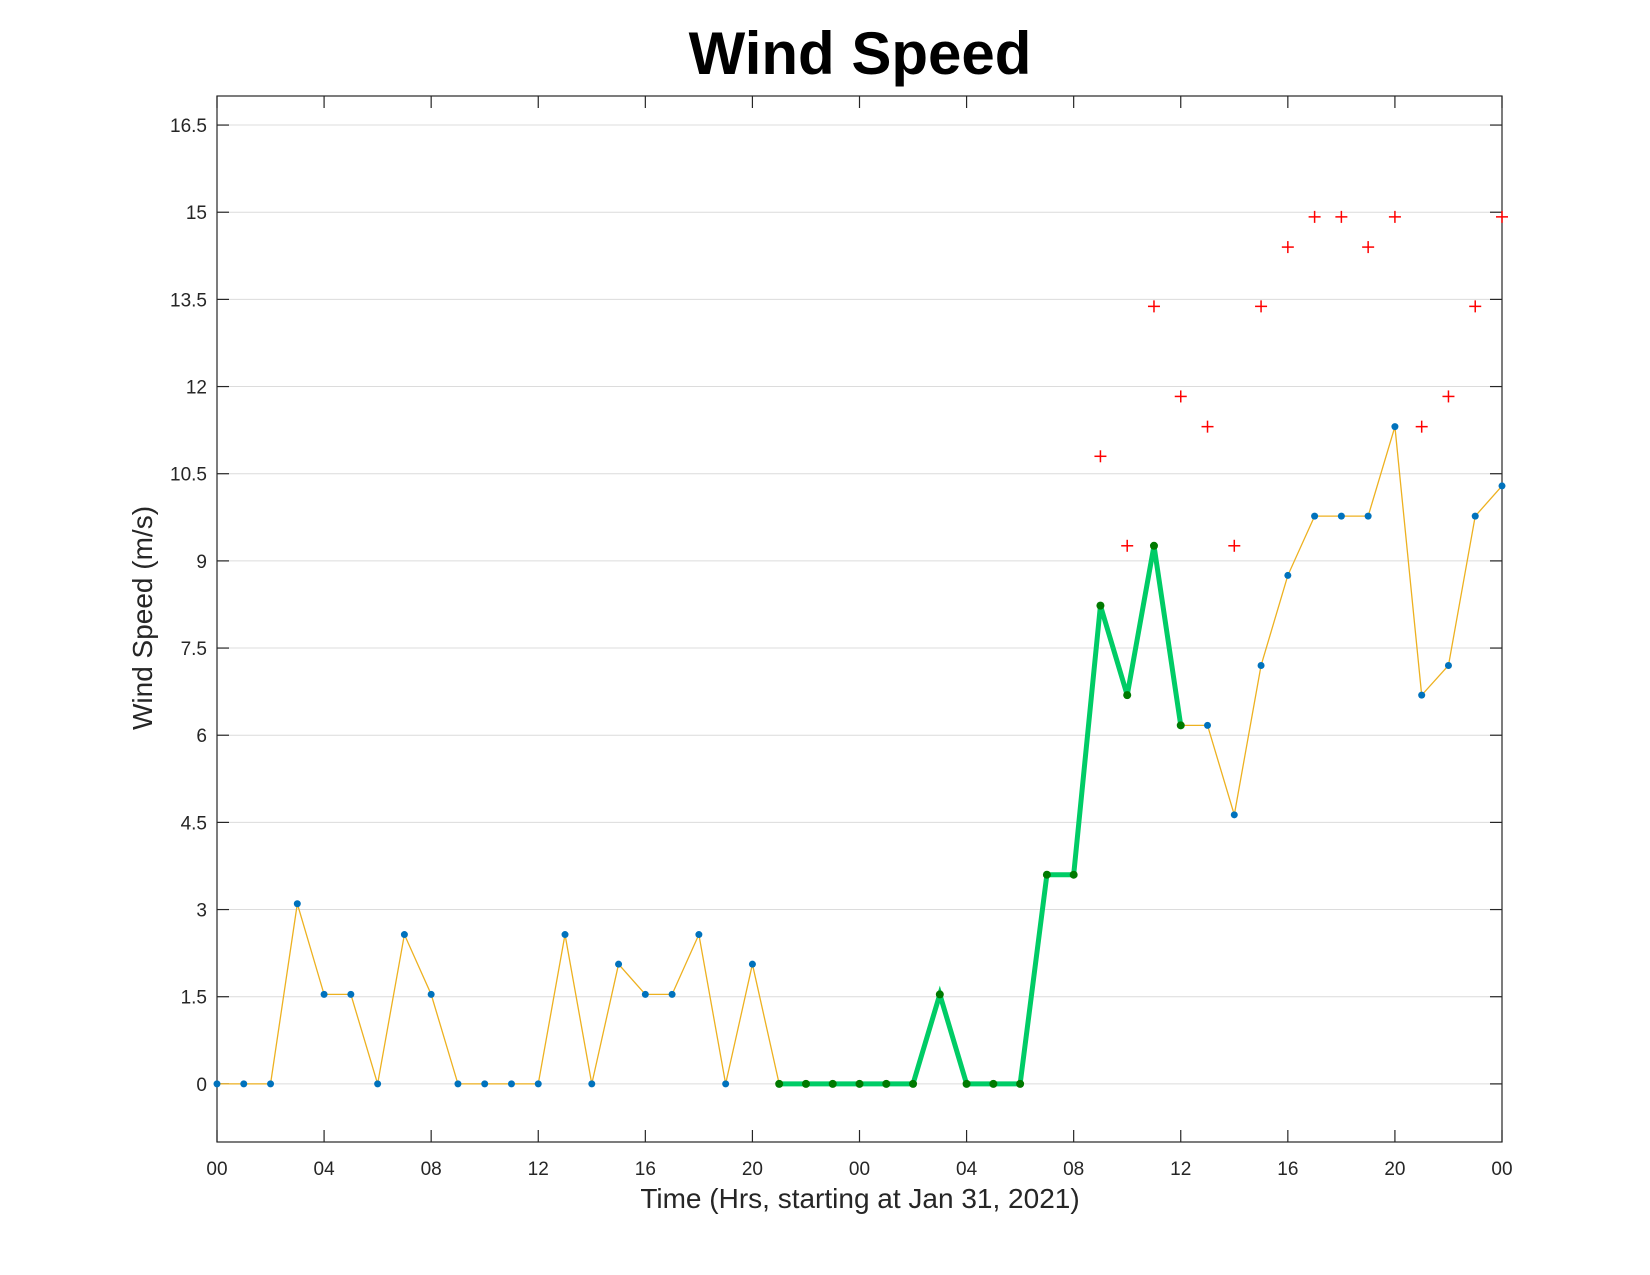 The width and height of the screenshot is (1650, 1275). I want to click on y-tick-label: 7.5, so click(194, 649).